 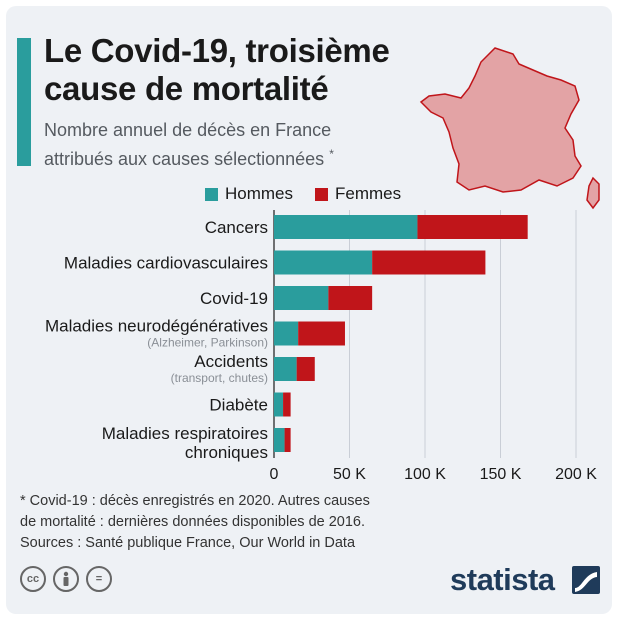 What do you see at coordinates (586, 580) in the screenshot?
I see `statista-logo-icon` at bounding box center [586, 580].